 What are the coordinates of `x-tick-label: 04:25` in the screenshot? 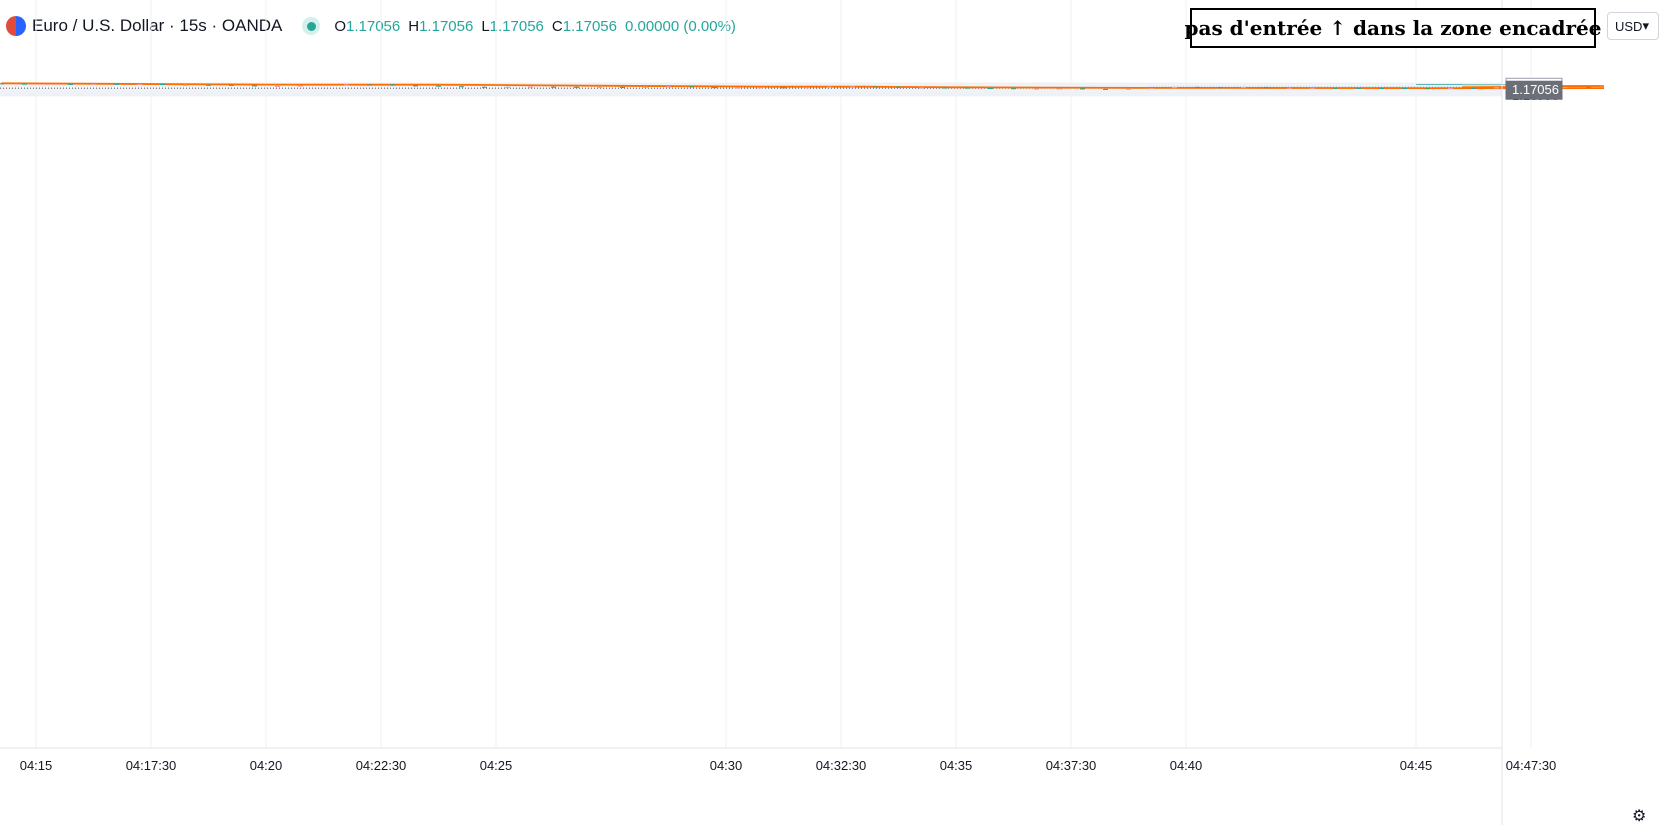 It's located at (496, 765).